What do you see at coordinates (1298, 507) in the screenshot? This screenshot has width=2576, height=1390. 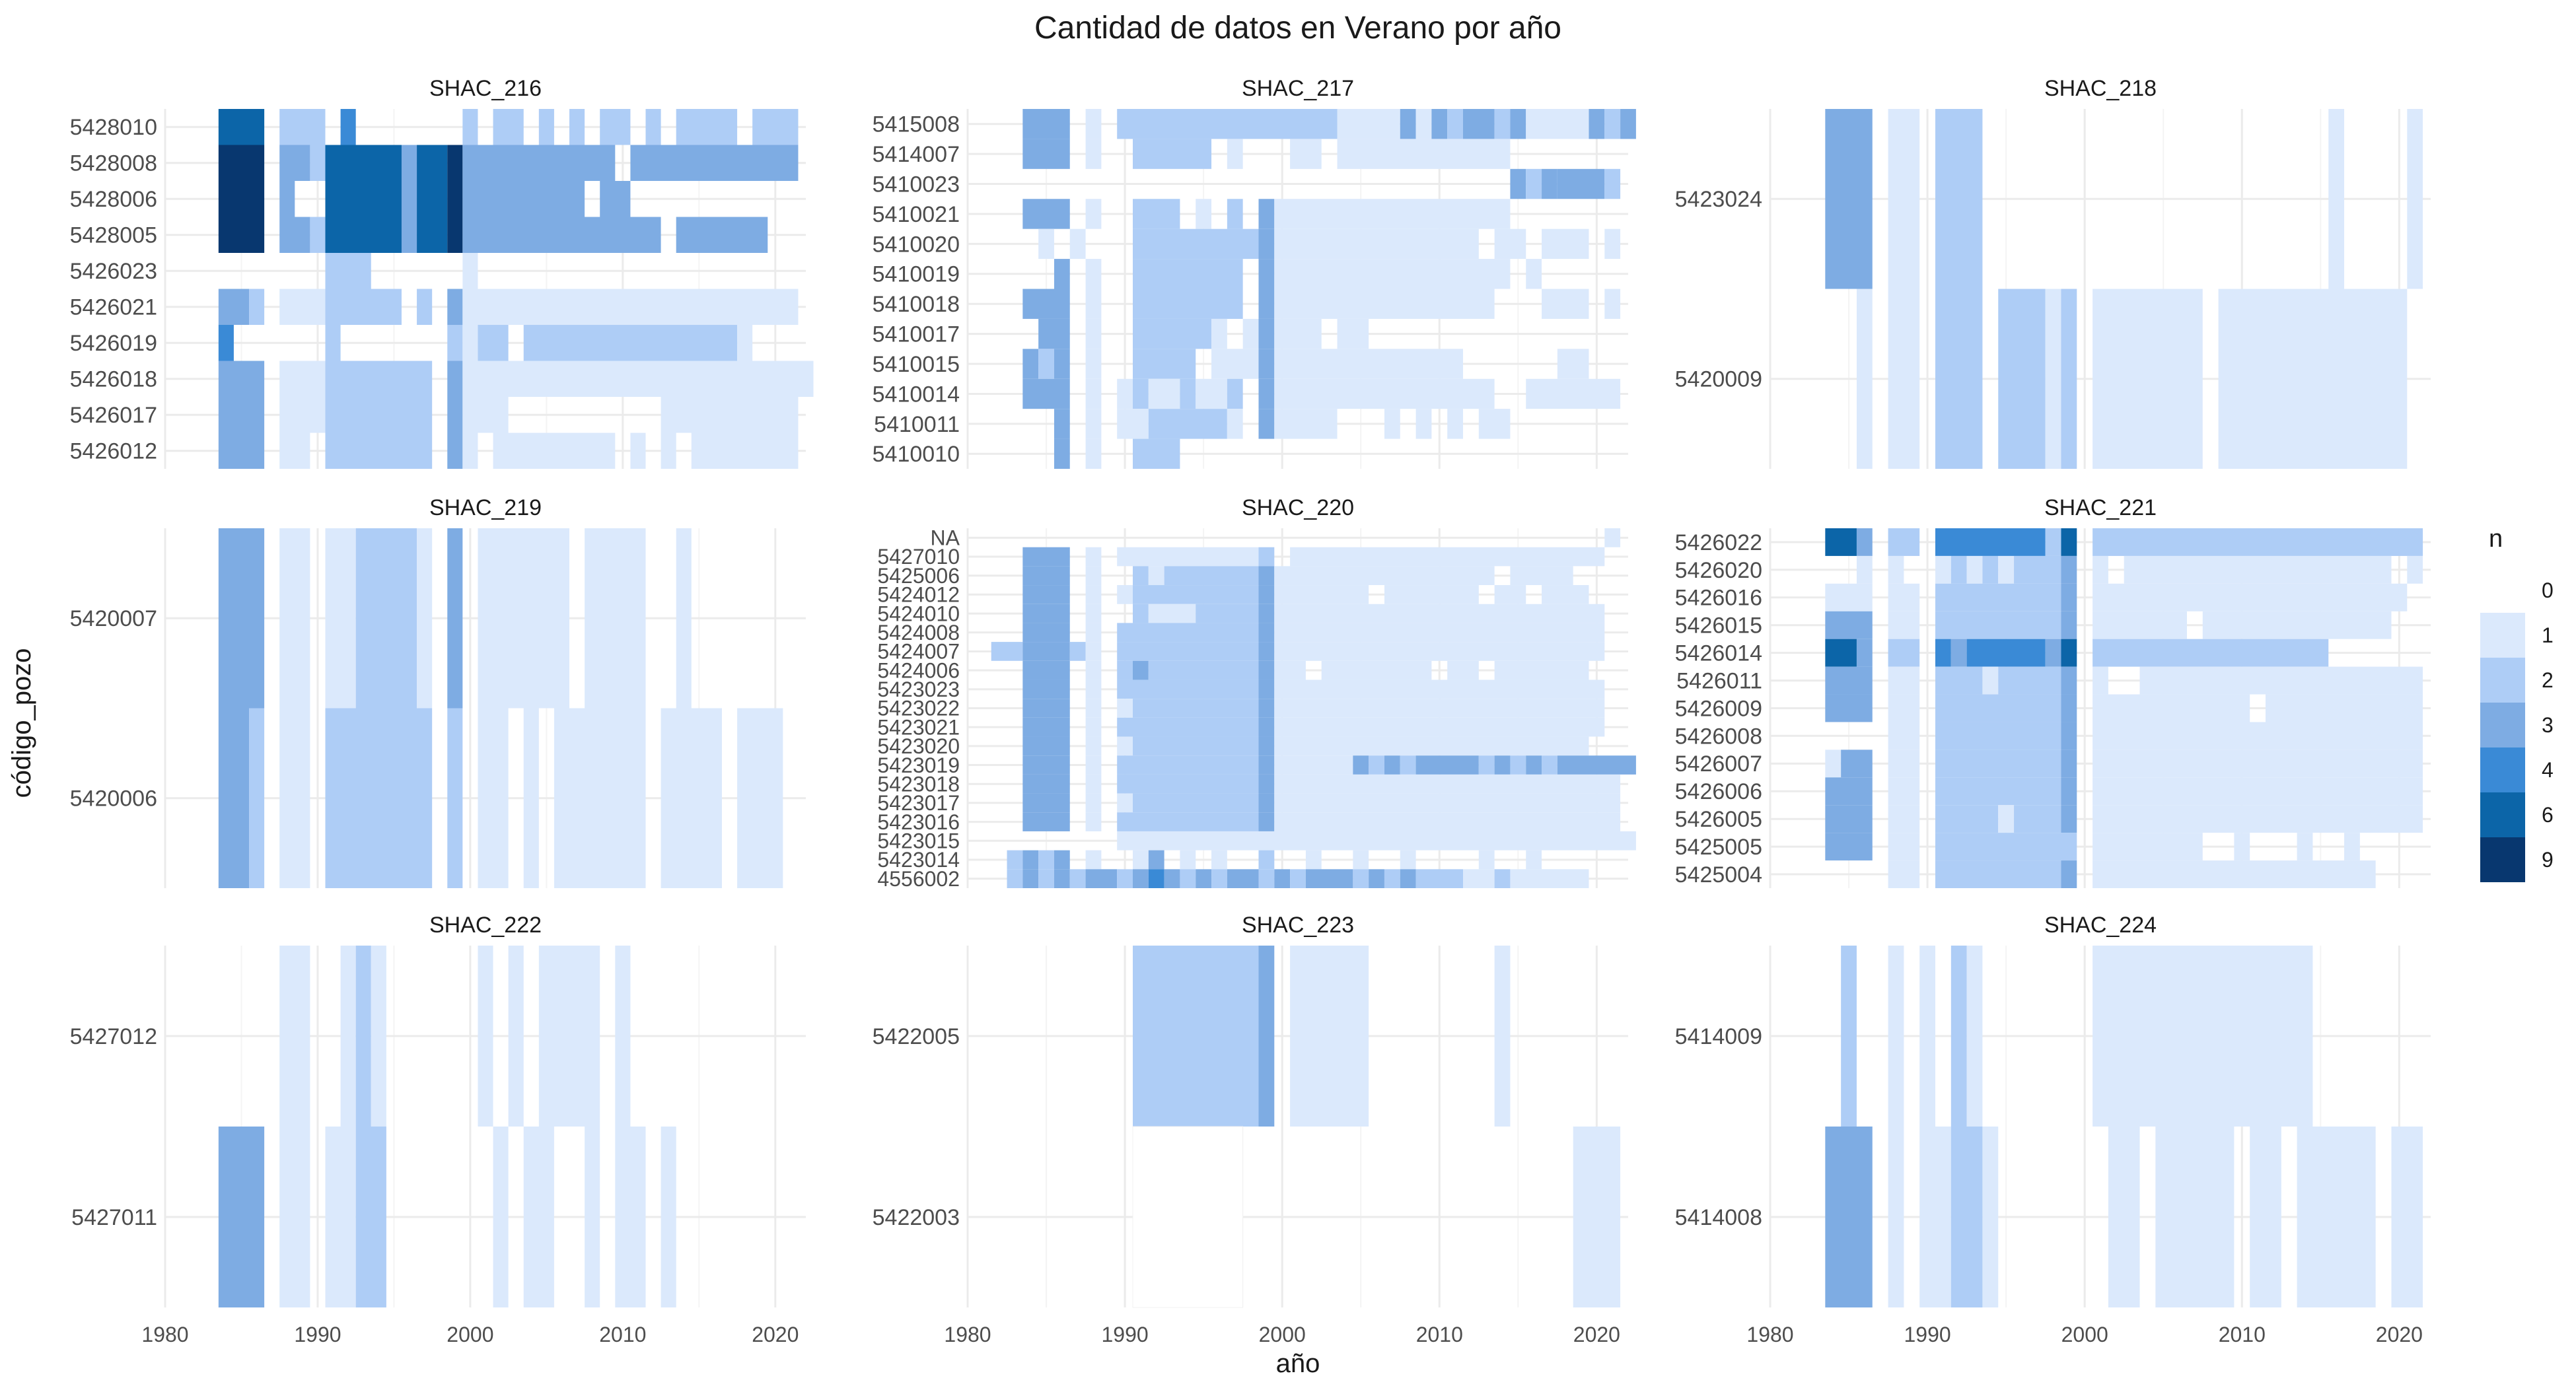 I see `facet-title: SHAC_220` at bounding box center [1298, 507].